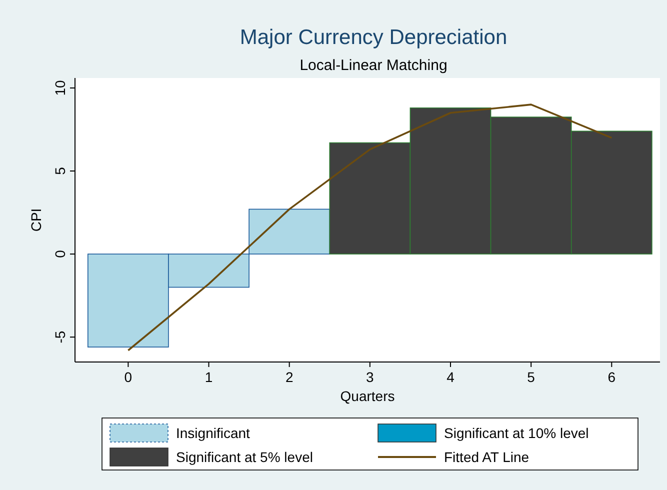 The height and width of the screenshot is (490, 667). I want to click on legend-label: Significant at 5% level, so click(244, 457).